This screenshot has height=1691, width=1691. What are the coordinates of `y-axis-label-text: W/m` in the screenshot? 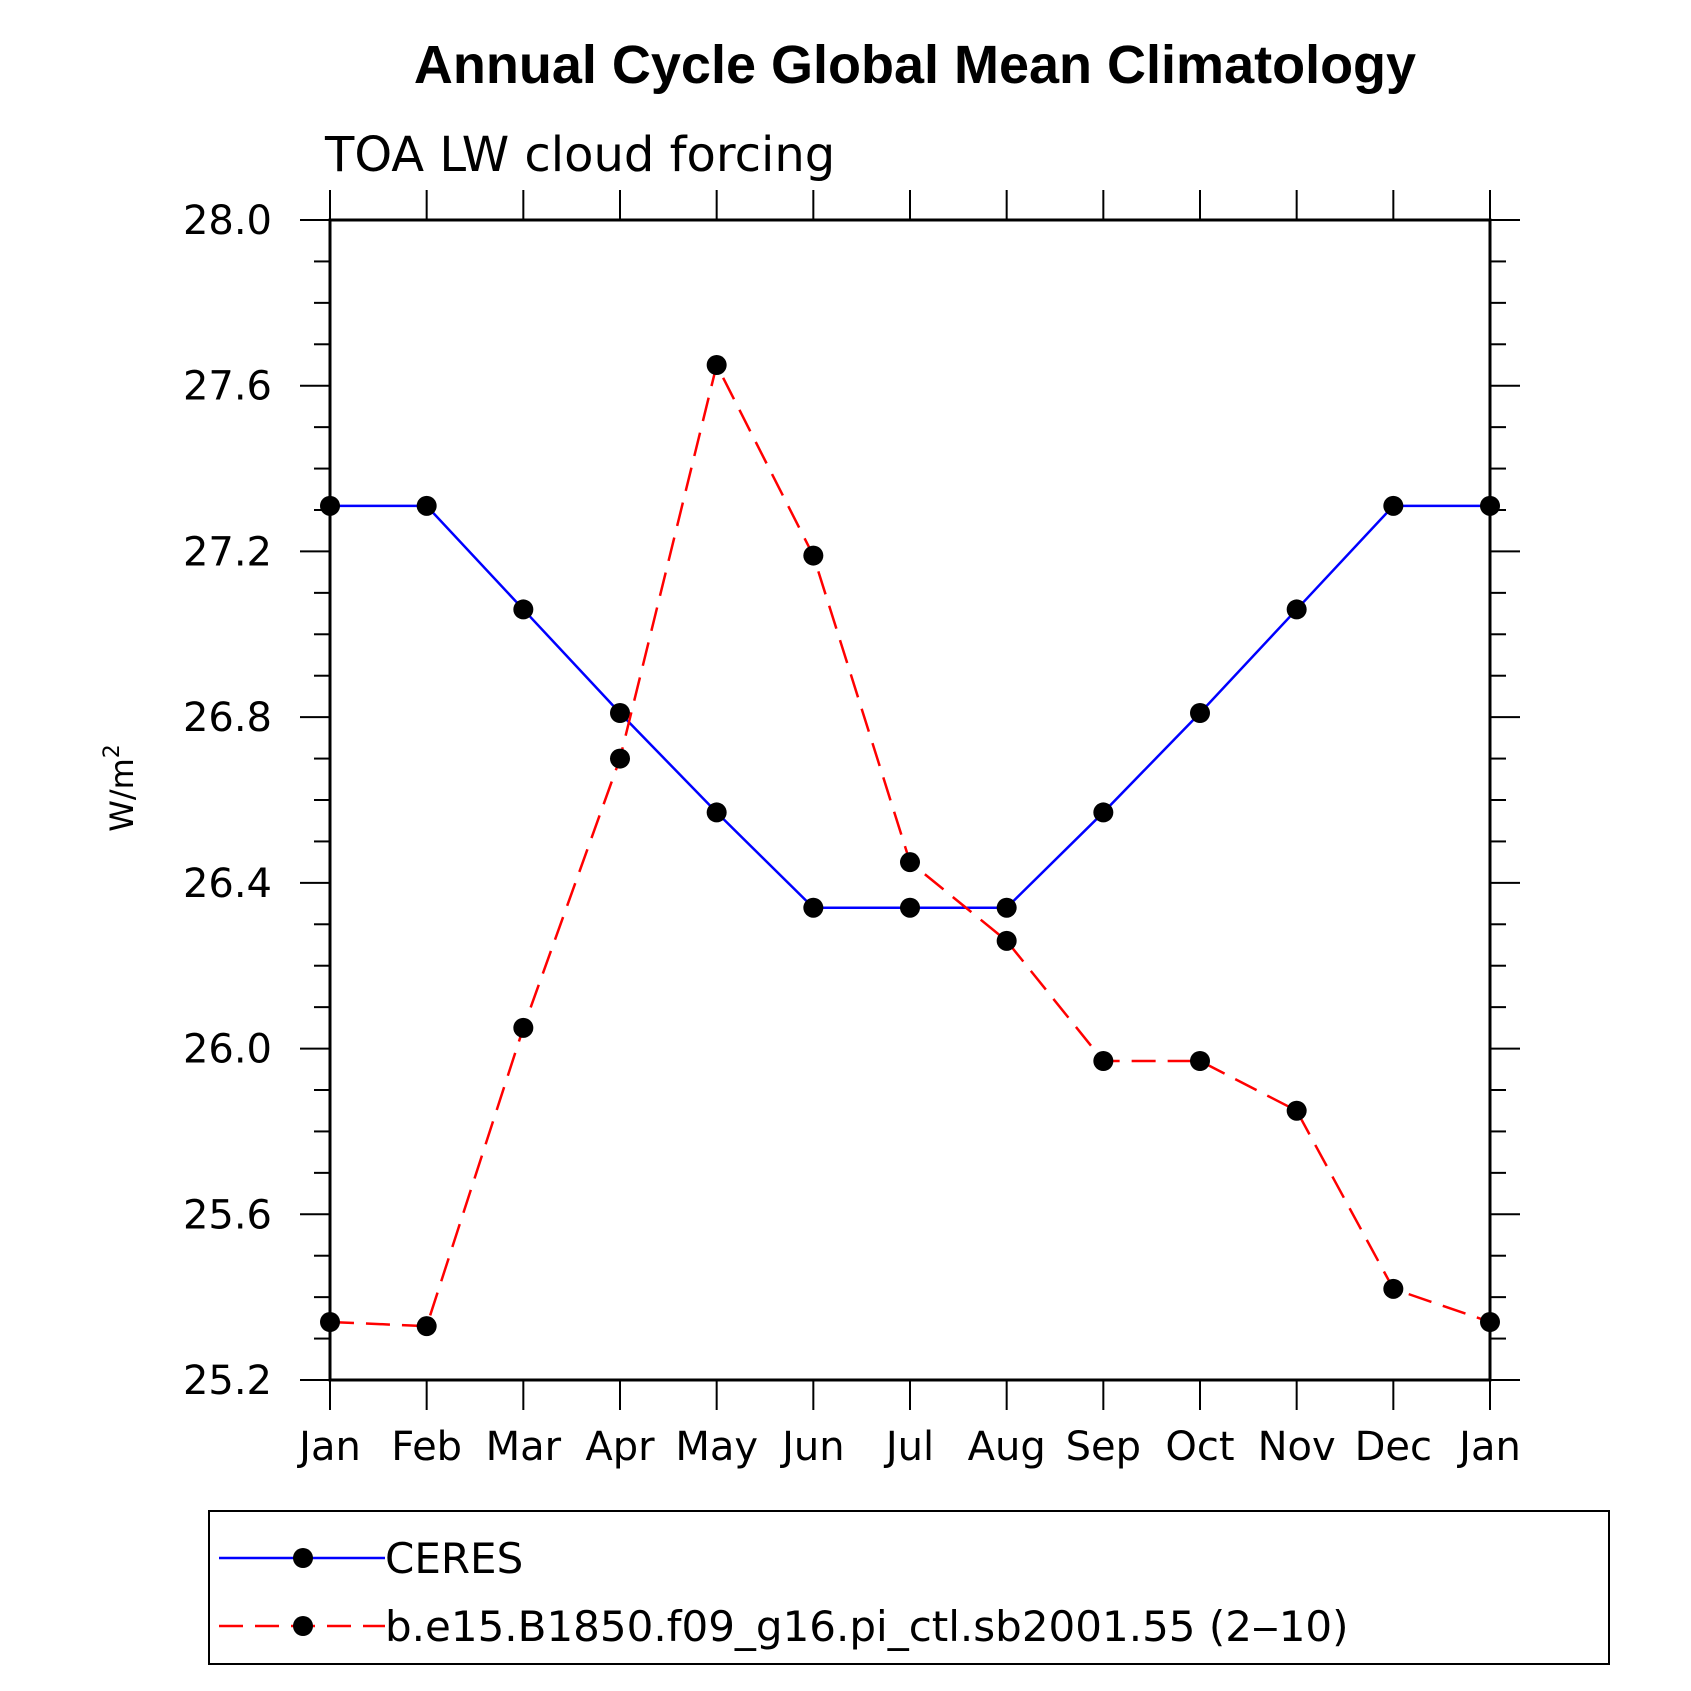 It's located at (122, 795).